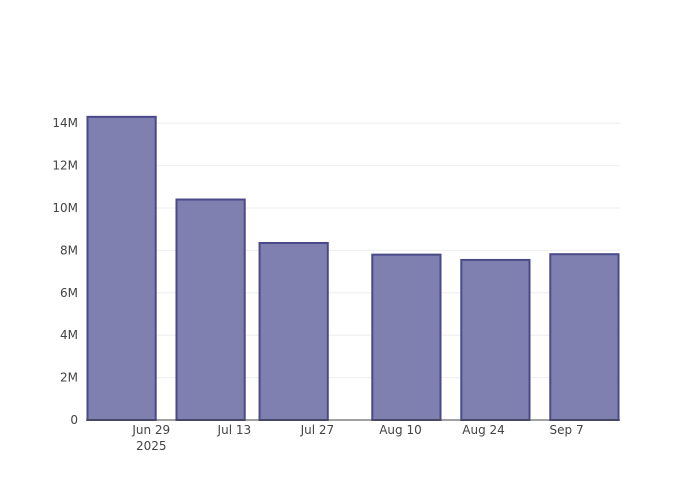  Describe the element at coordinates (65, 271) in the screenshot. I see `y-axis-ticks: 0 2M 4M 6M 8M 10M 12M 14M` at that location.